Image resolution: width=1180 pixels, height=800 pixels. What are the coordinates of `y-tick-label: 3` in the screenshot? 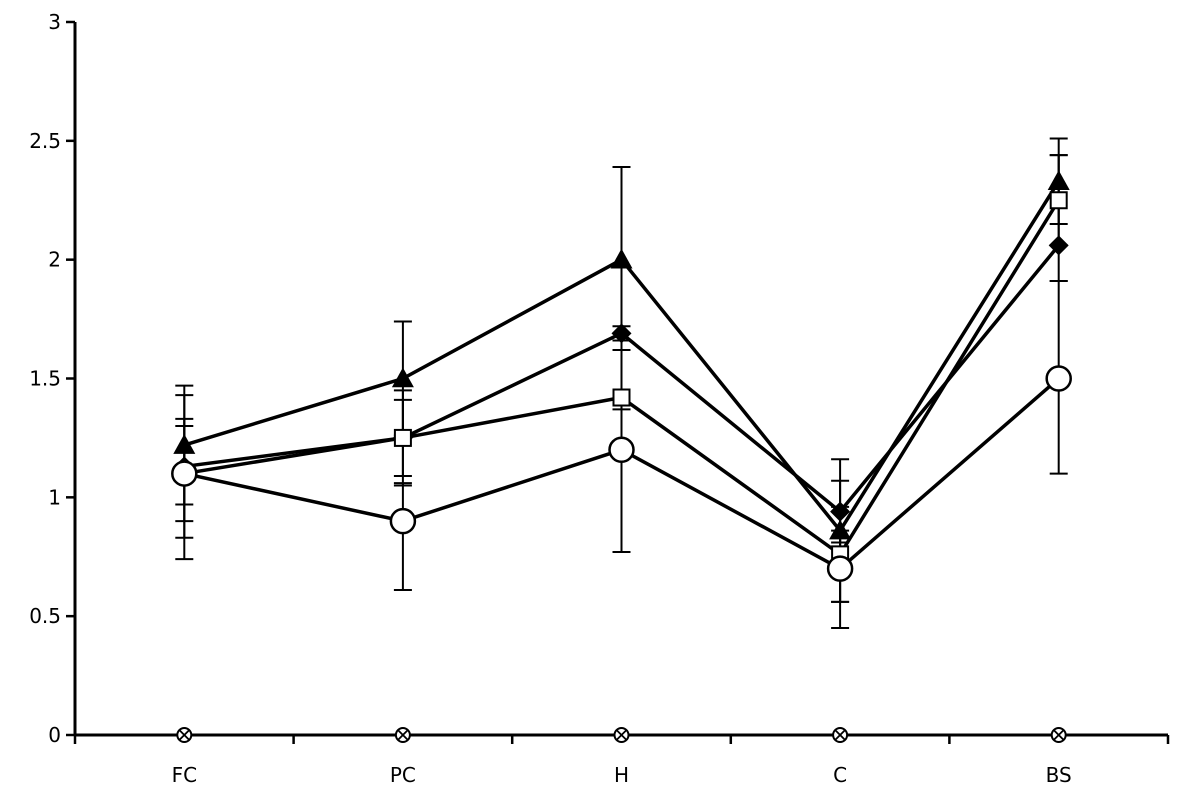 It's located at (54, 22).